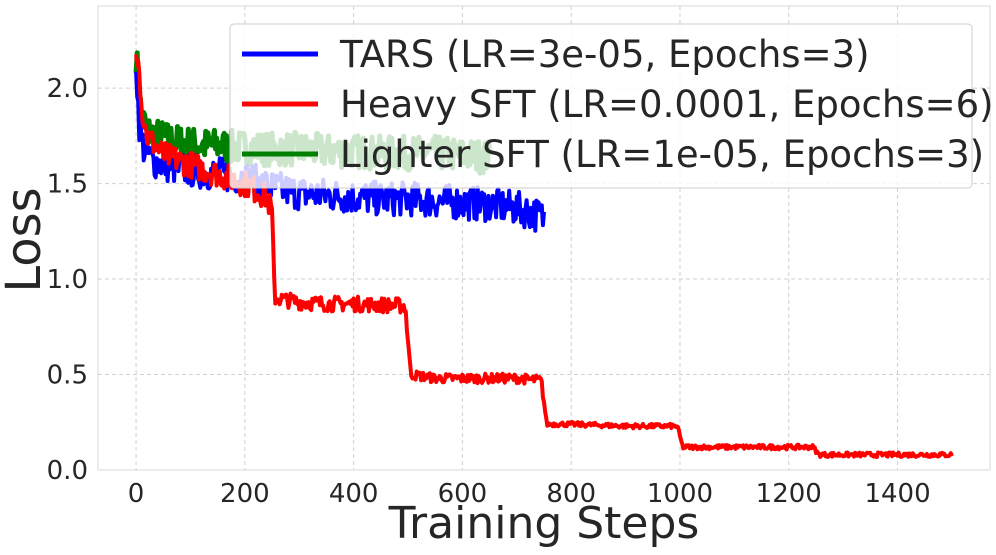 This screenshot has width=996, height=555. Describe the element at coordinates (354, 494) in the screenshot. I see `x-tick-label: 400` at that location.